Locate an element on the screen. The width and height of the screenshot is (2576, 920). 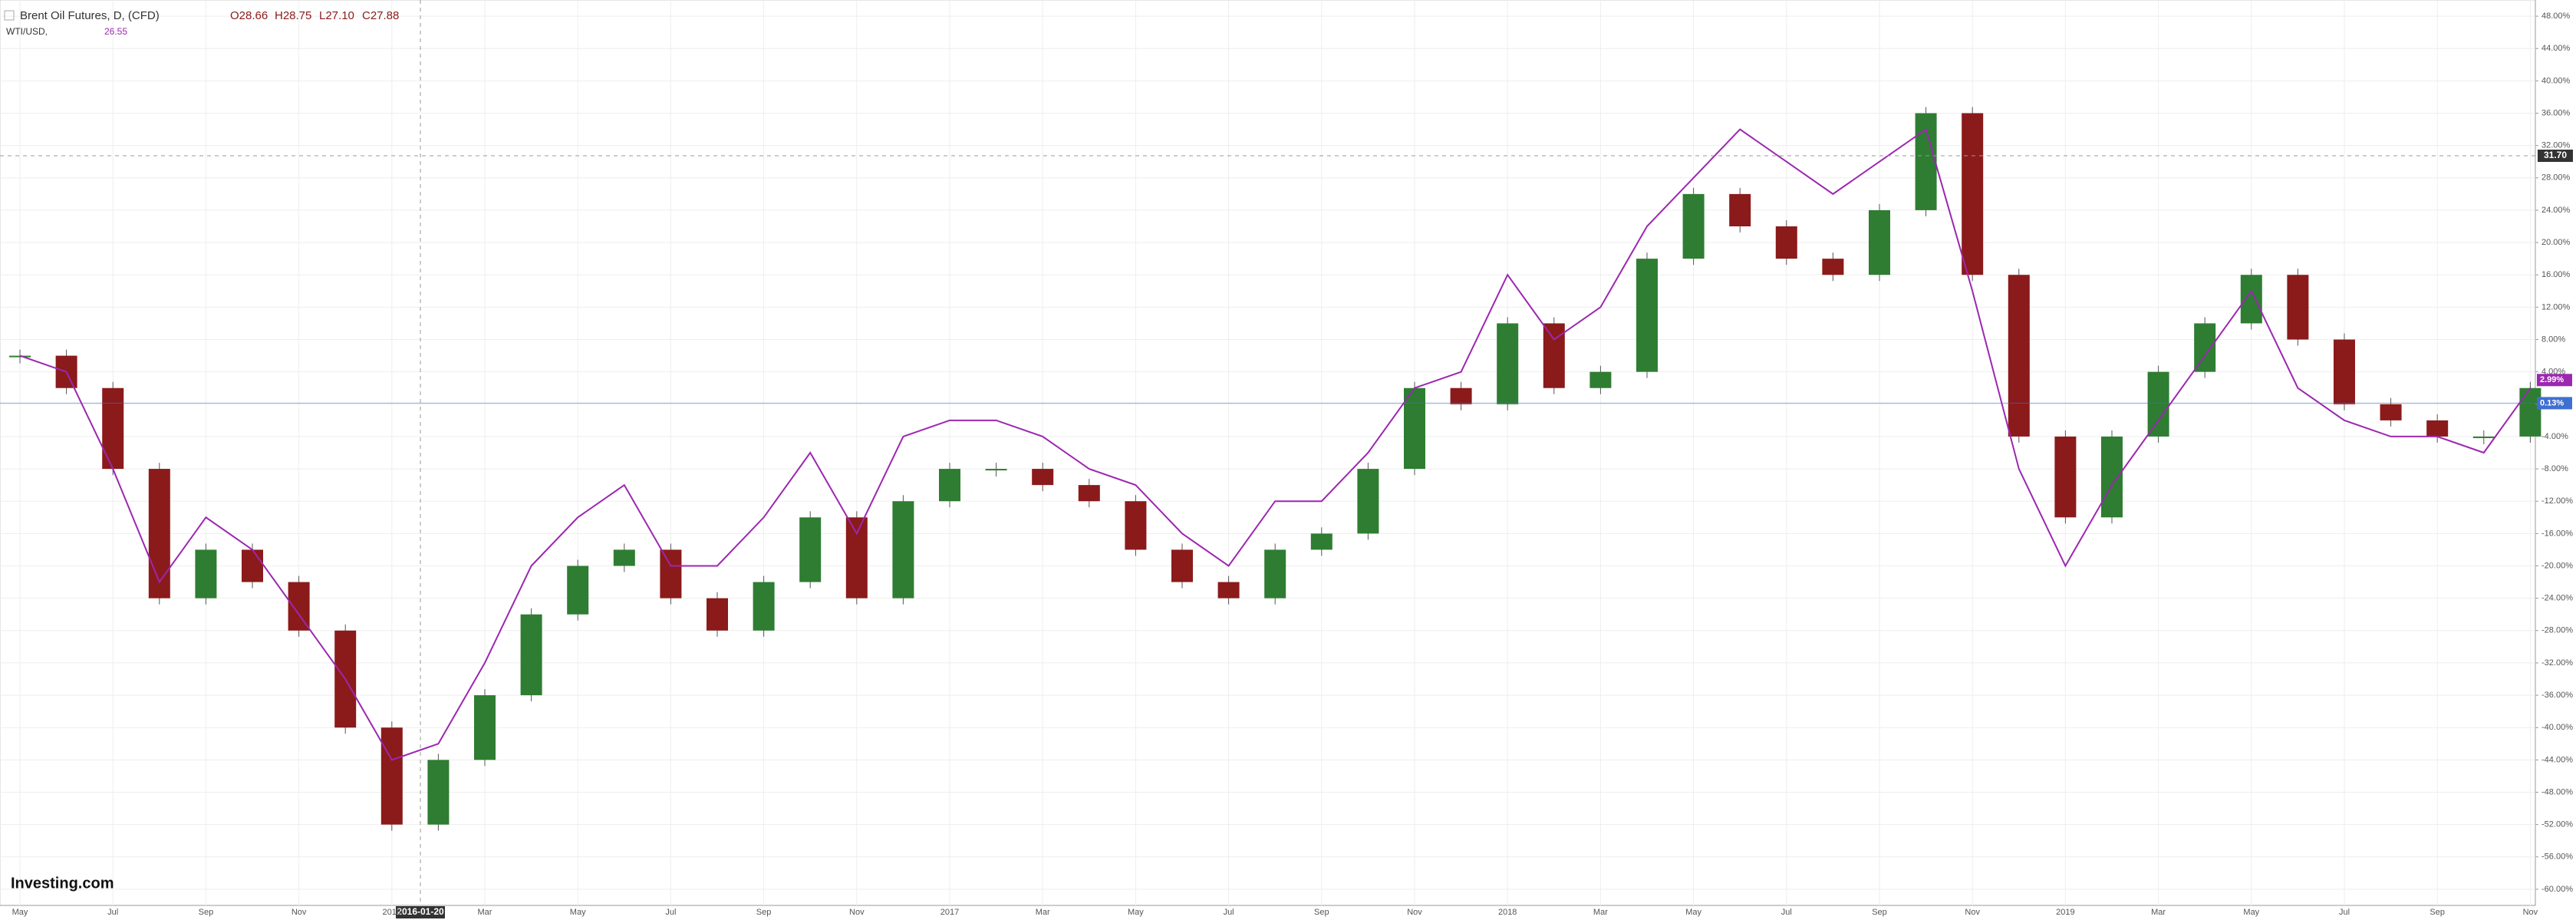
y-tick-label: 24.00% is located at coordinates (2556, 211).